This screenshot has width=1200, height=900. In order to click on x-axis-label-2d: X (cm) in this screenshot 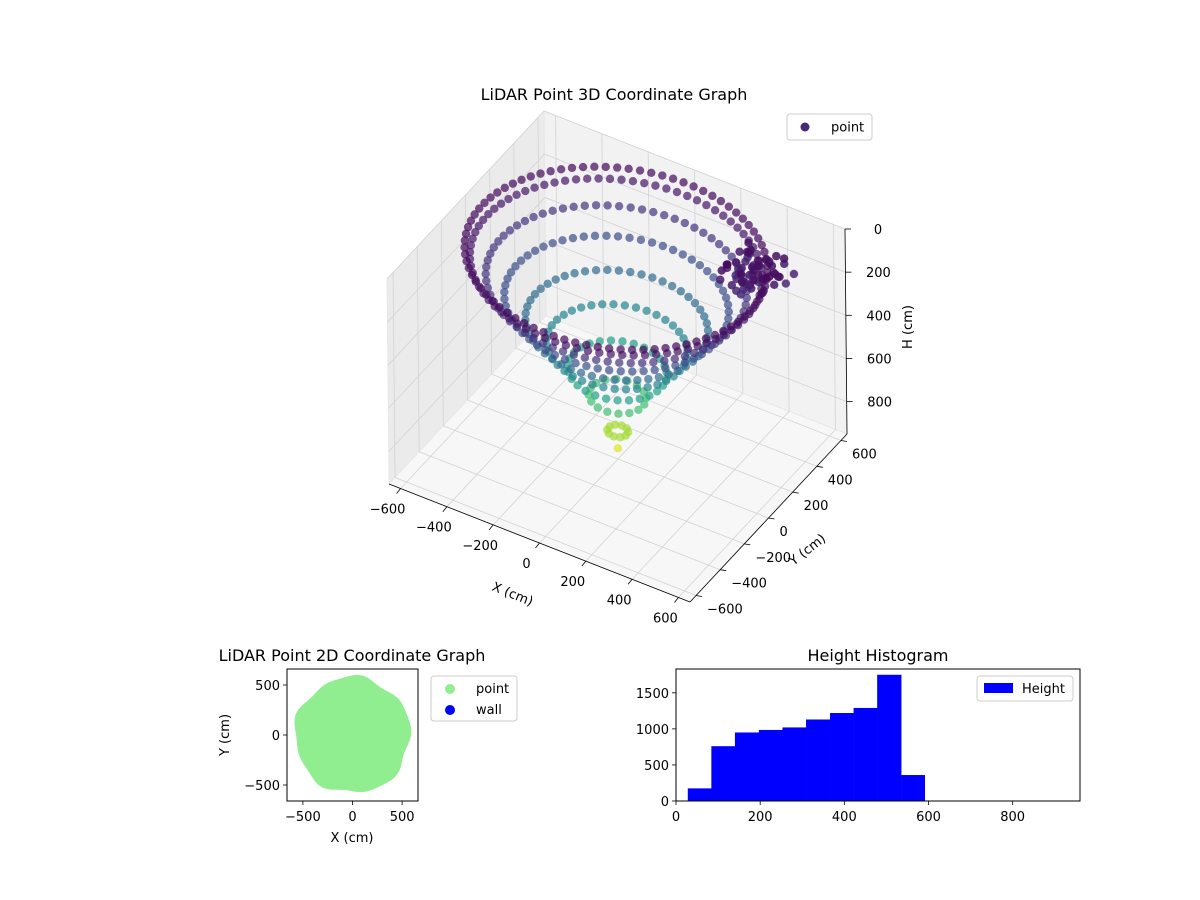, I will do `click(352, 838)`.